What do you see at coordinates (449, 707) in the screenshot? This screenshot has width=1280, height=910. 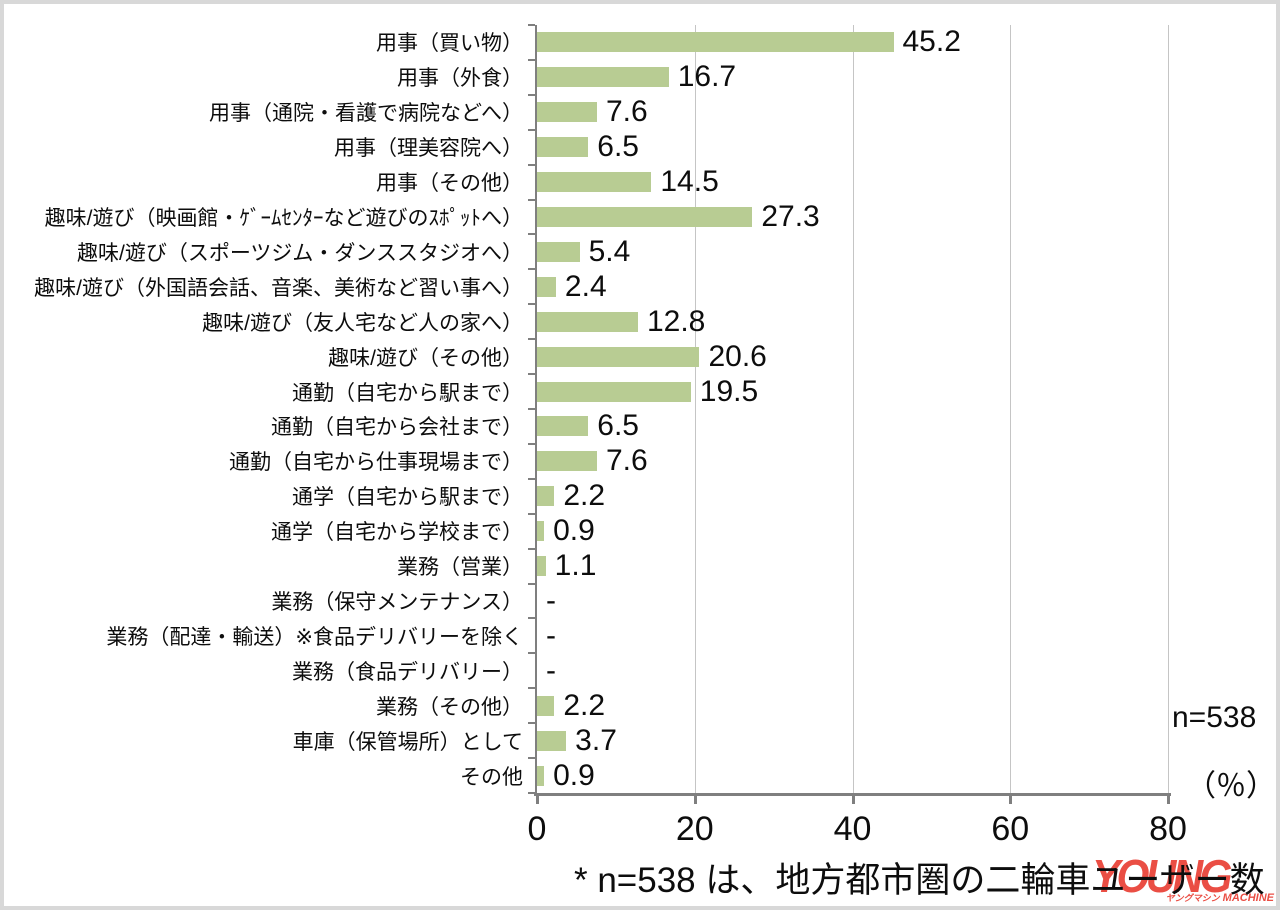 I see `category-label-text: 業務（その他）` at bounding box center [449, 707].